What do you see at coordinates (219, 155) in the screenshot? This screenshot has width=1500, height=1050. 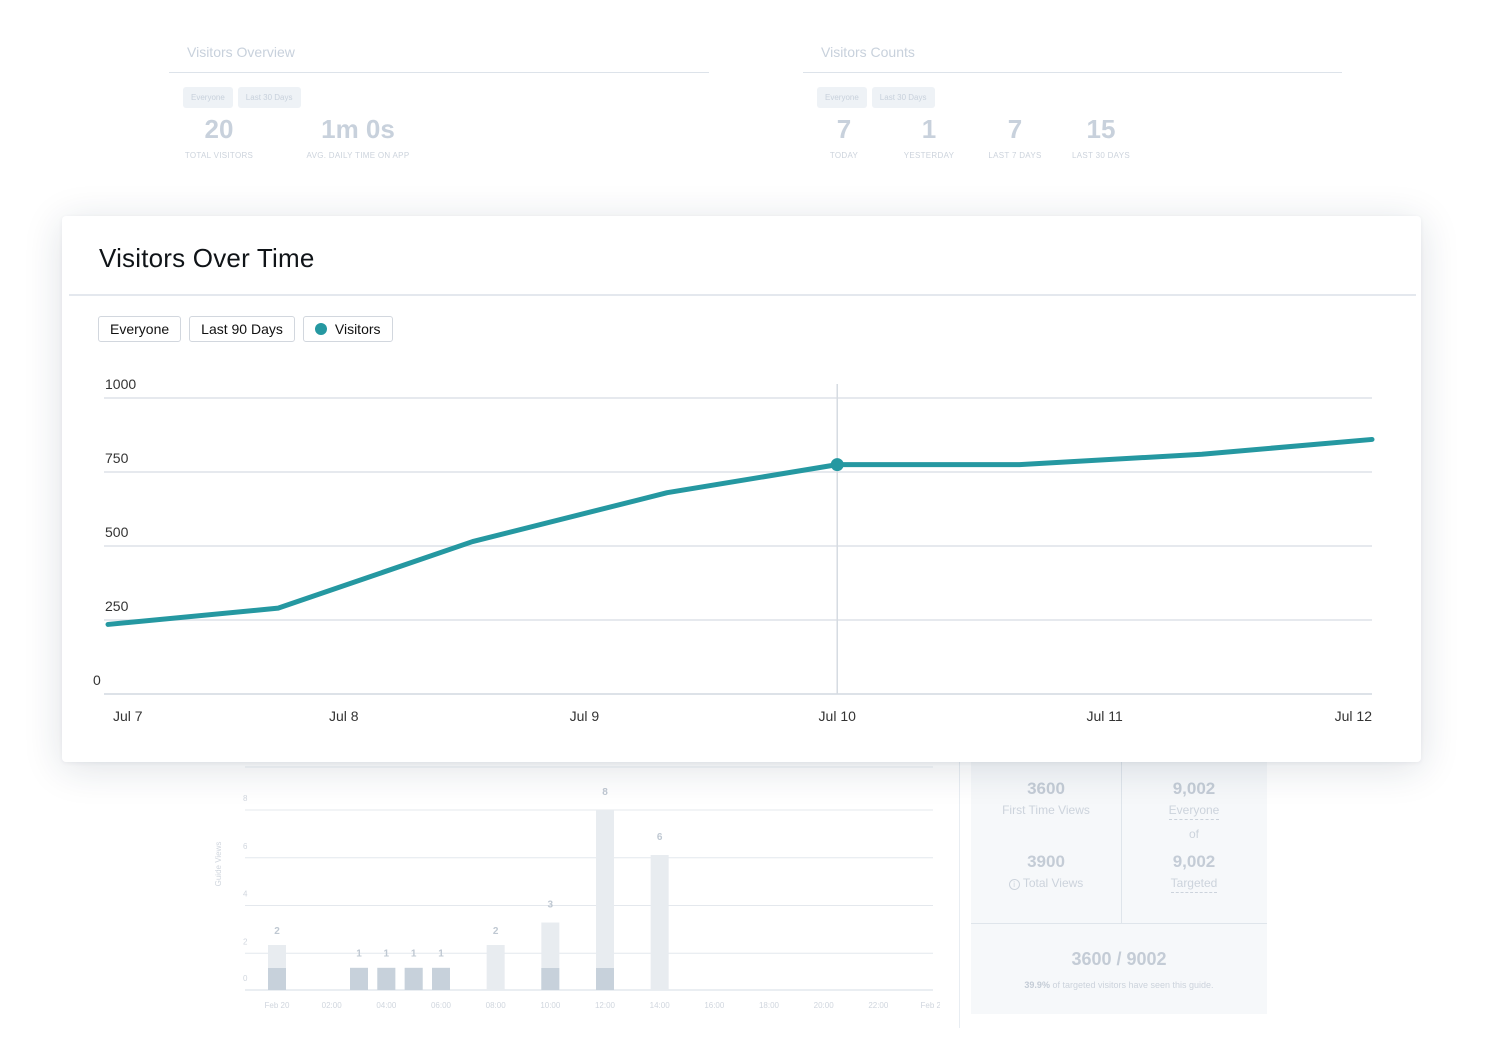 I see `stat-label: TOTAL VISITORS` at bounding box center [219, 155].